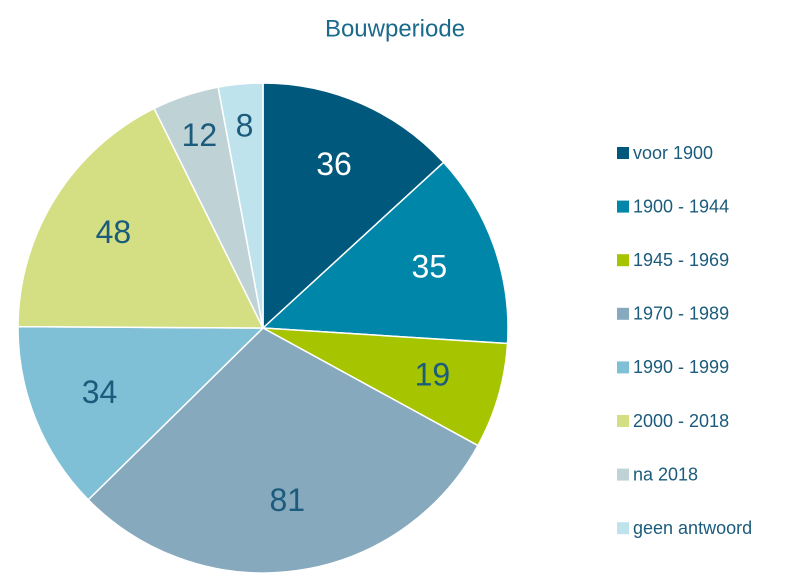  What do you see at coordinates (681, 314) in the screenshot?
I see `legend-label: 1970 - 1989` at bounding box center [681, 314].